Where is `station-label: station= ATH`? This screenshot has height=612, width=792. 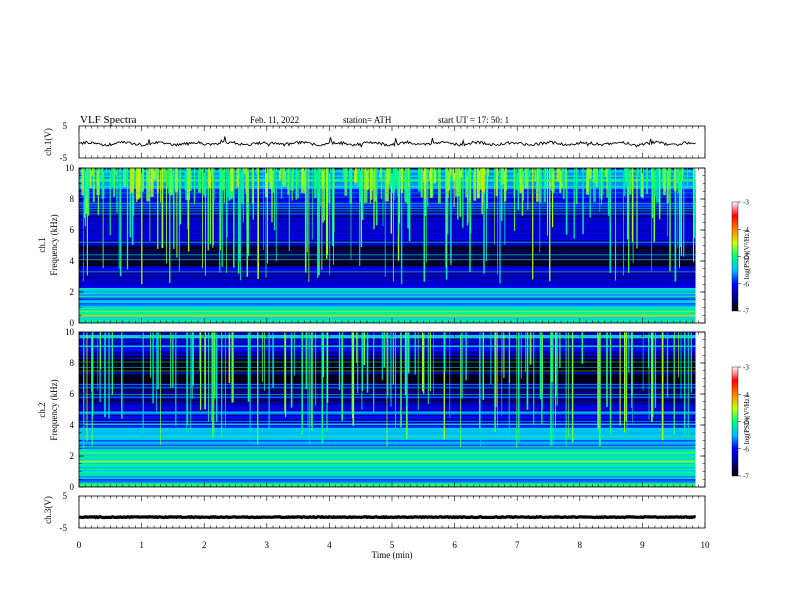 station-label: station= ATH is located at coordinates (367, 120).